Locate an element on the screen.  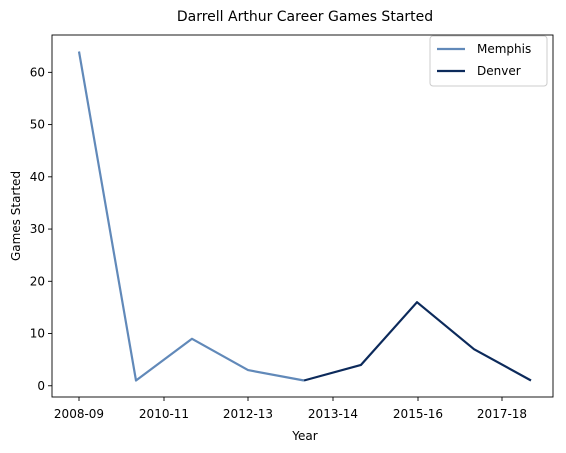
series-line-denver is located at coordinates (417, 341).